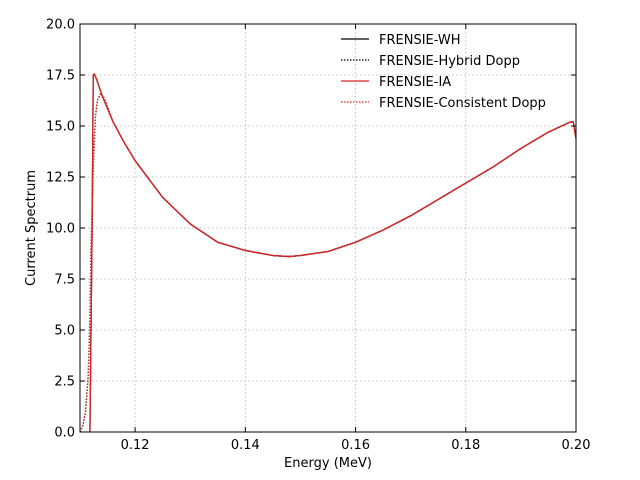 This screenshot has width=640, height=480. I want to click on y-tick-label: 20.0, so click(60, 25).